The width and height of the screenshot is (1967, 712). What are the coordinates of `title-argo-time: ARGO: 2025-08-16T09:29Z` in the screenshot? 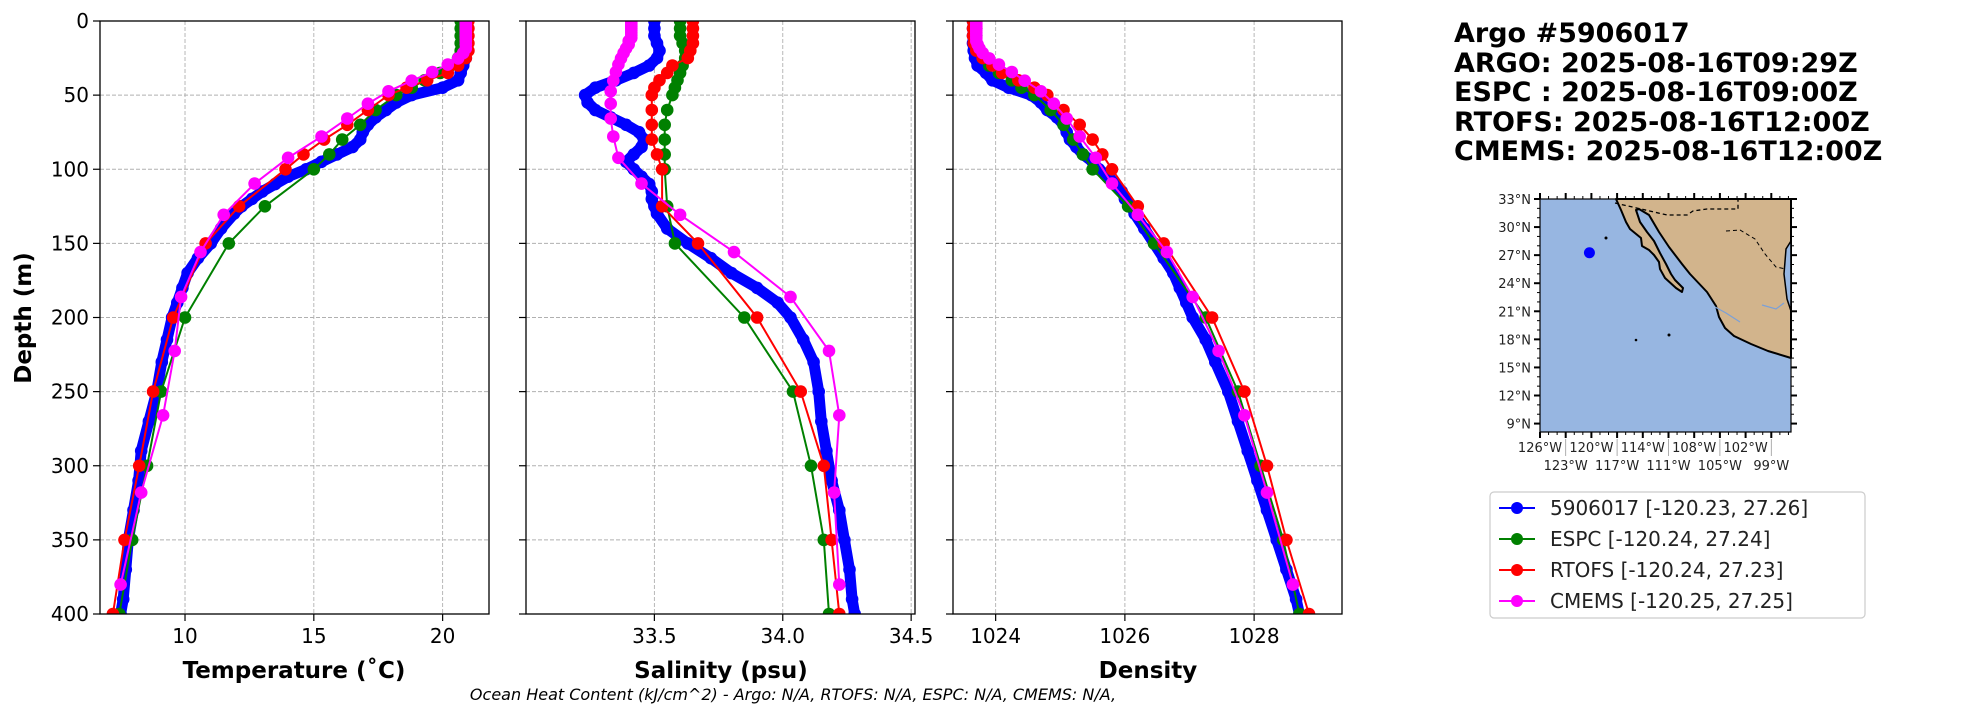 It's located at (1656, 63).